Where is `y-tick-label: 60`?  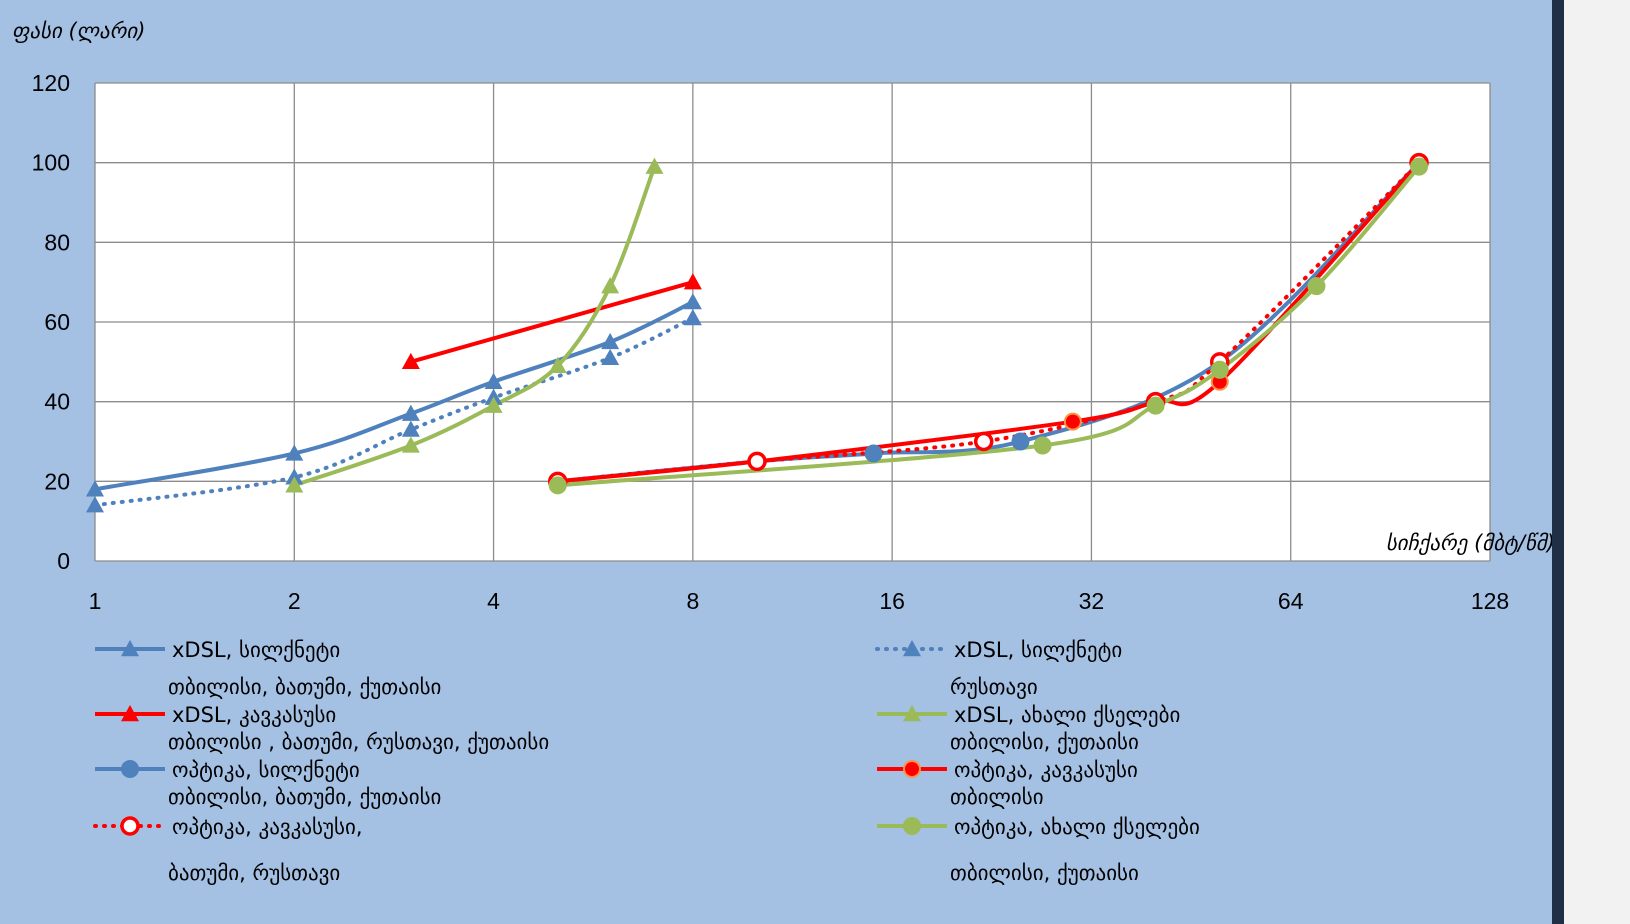 y-tick-label: 60 is located at coordinates (57, 322).